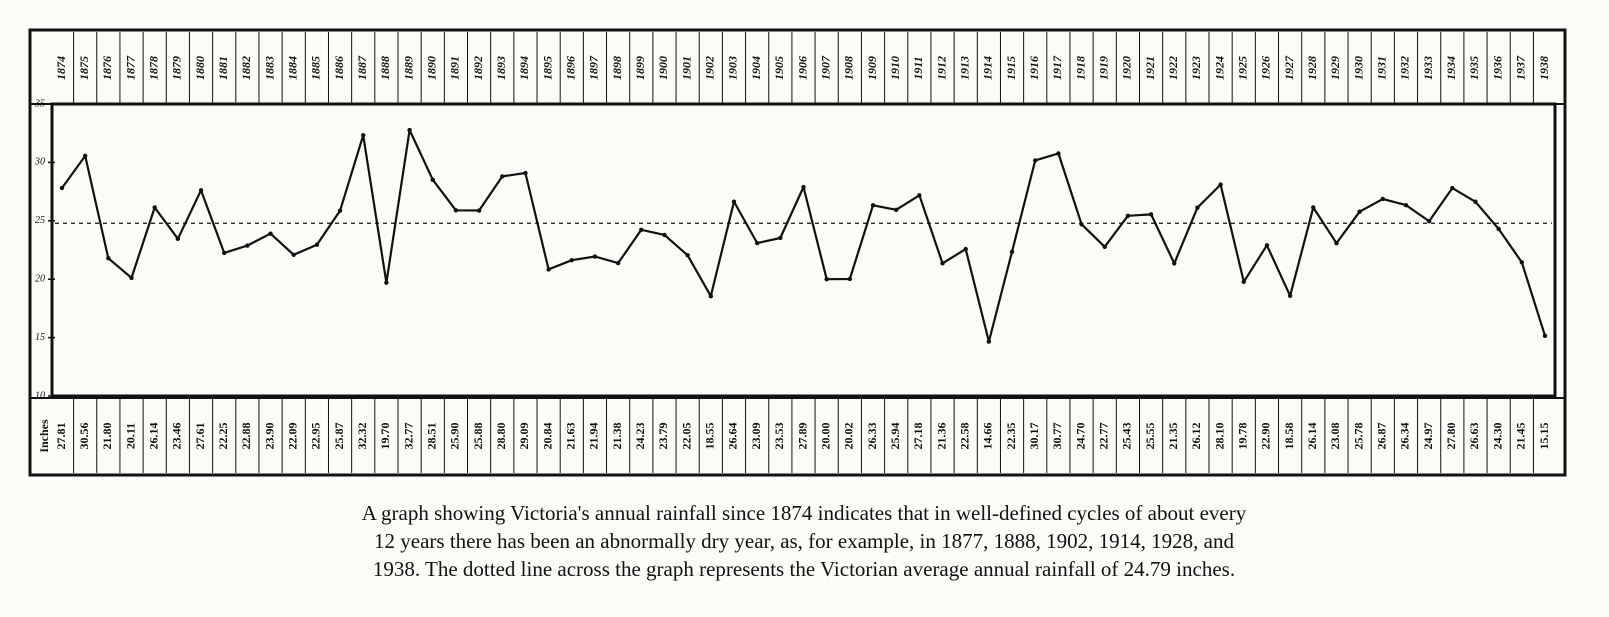 This screenshot has width=1609, height=617. Describe the element at coordinates (1497, 436) in the screenshot. I see `value-label: 24.30` at that location.